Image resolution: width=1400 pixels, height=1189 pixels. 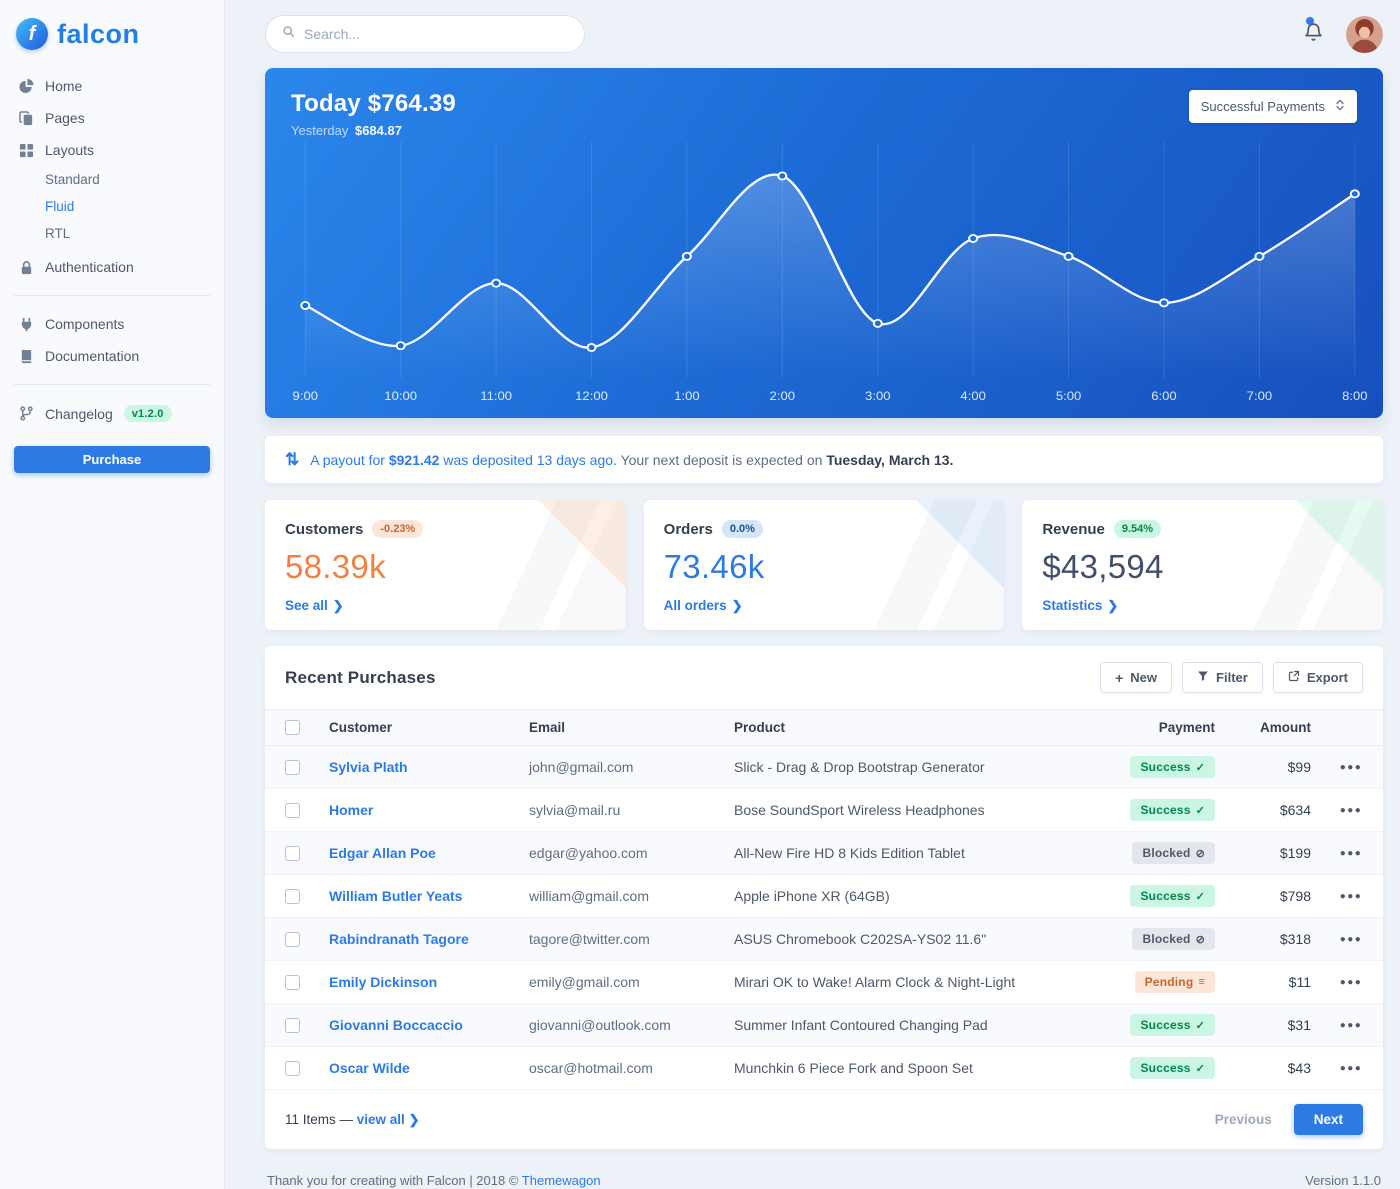 What do you see at coordinates (373, 130) in the screenshot?
I see `yesterday-total: Yesterday $684.87` at bounding box center [373, 130].